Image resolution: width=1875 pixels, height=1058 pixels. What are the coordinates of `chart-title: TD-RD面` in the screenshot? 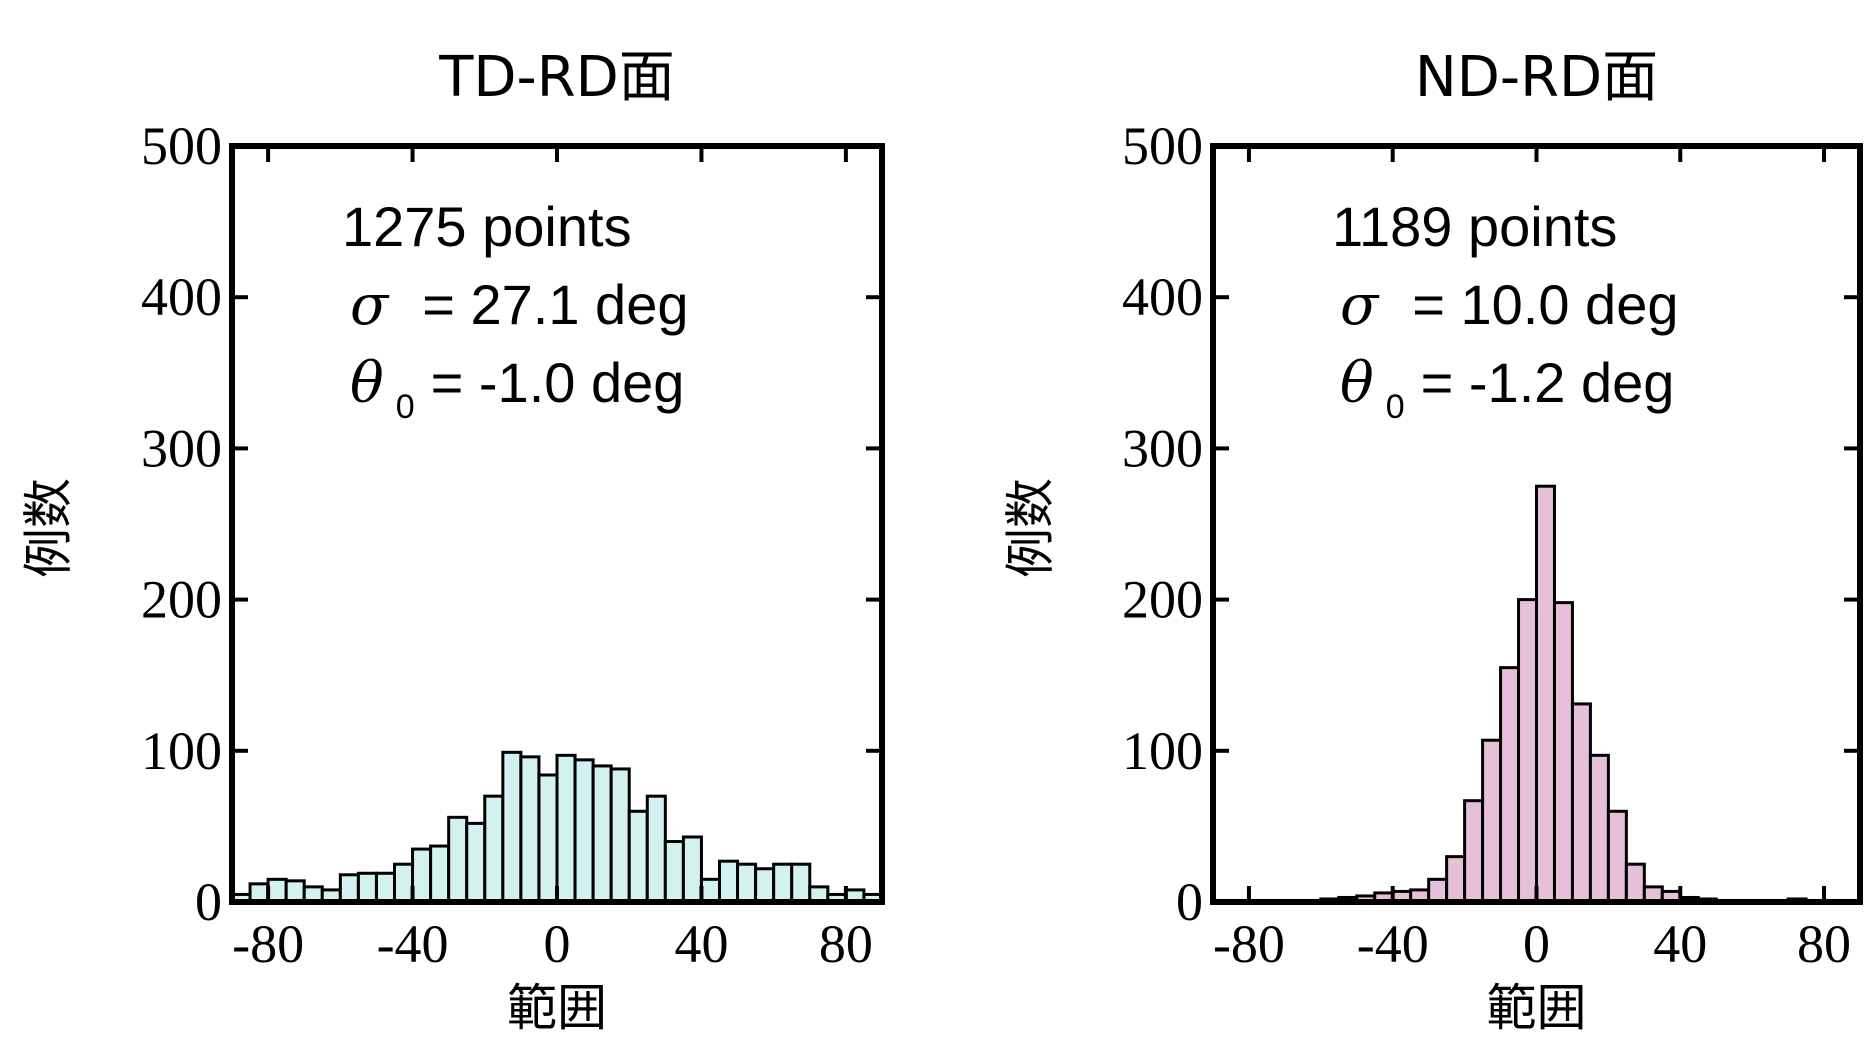 It's located at (556, 77).